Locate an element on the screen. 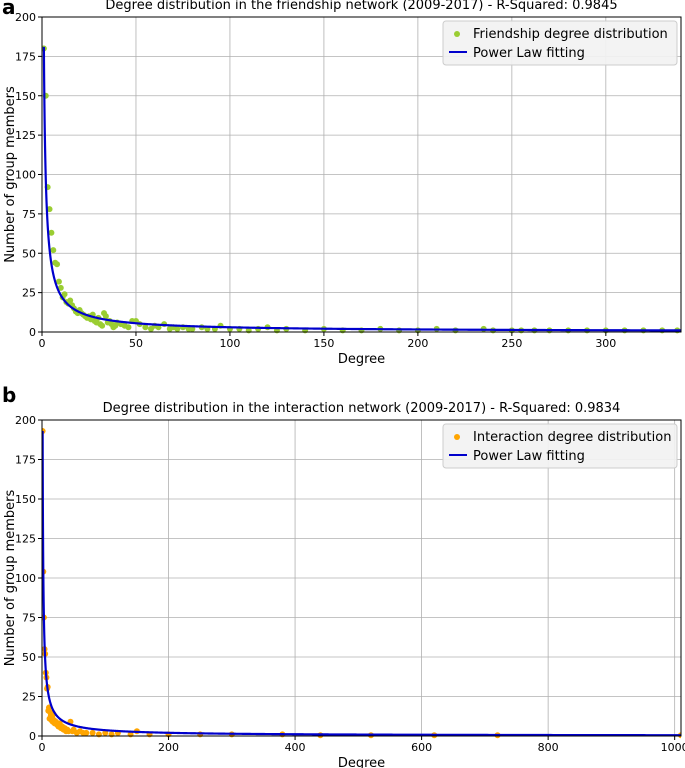 The width and height of the screenshot is (685, 768). x-tick-label: 250 is located at coordinates (511, 343).